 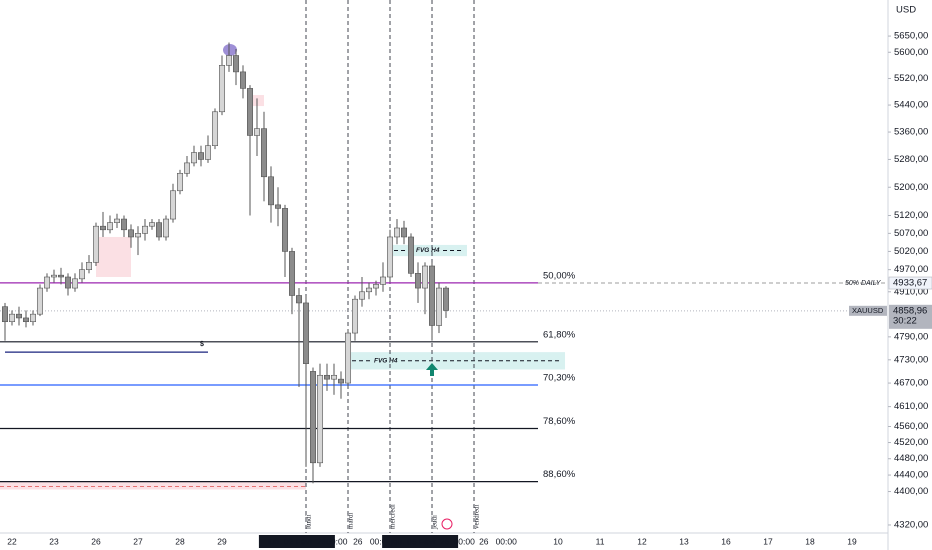 What do you see at coordinates (911, 475) in the screenshot?
I see `y-tick-label: 4440,00` at bounding box center [911, 475].